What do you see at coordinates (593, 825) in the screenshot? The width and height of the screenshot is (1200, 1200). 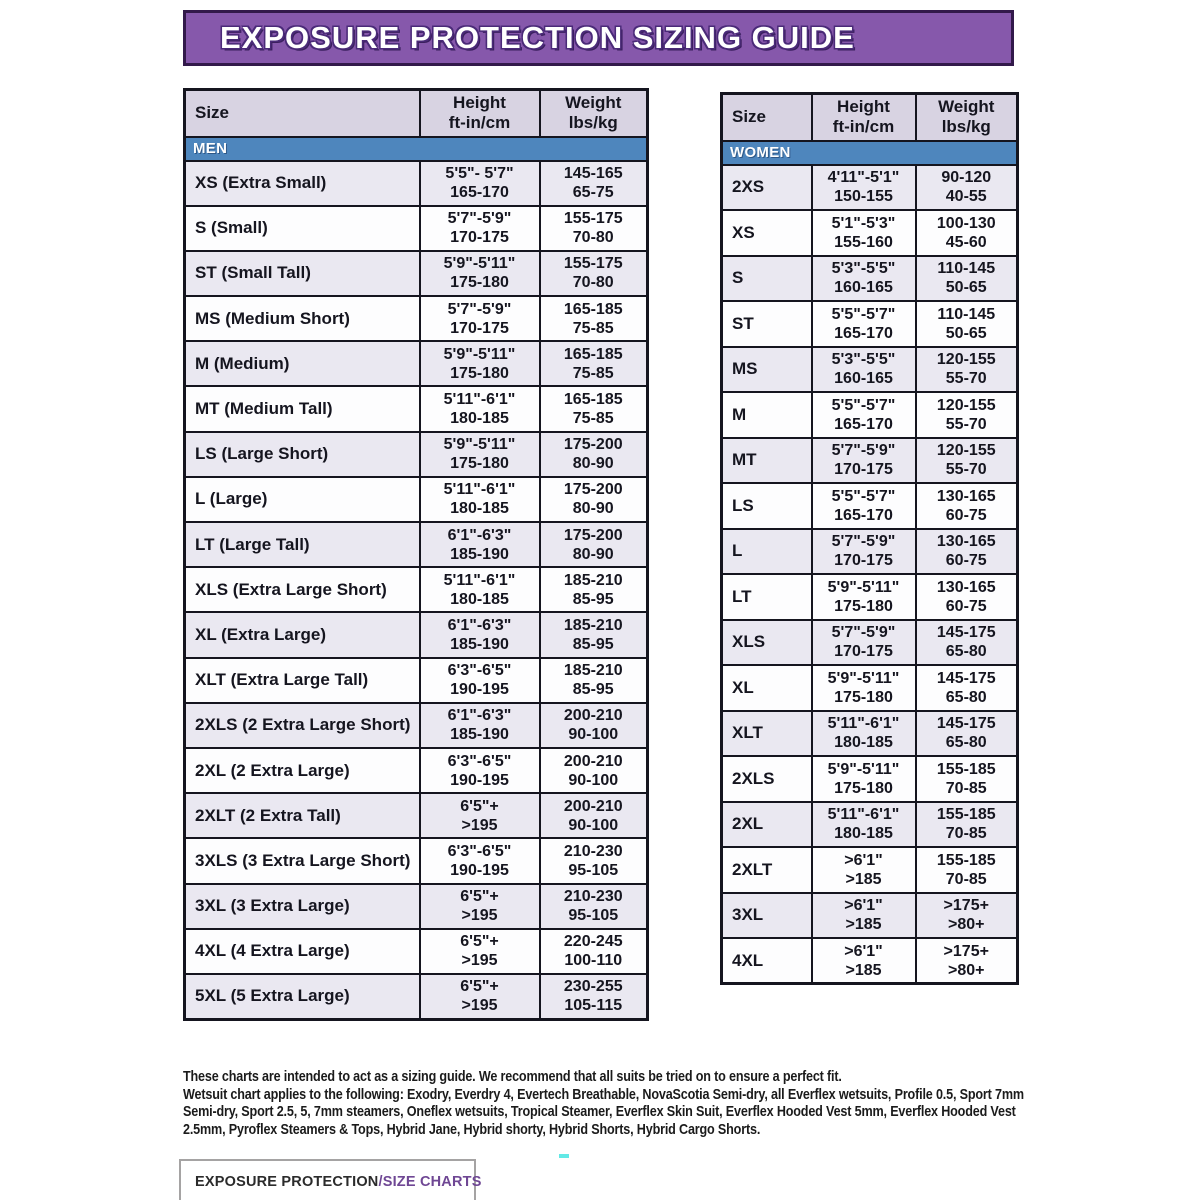 I see `weight-cell-range-2: 90-100` at bounding box center [593, 825].